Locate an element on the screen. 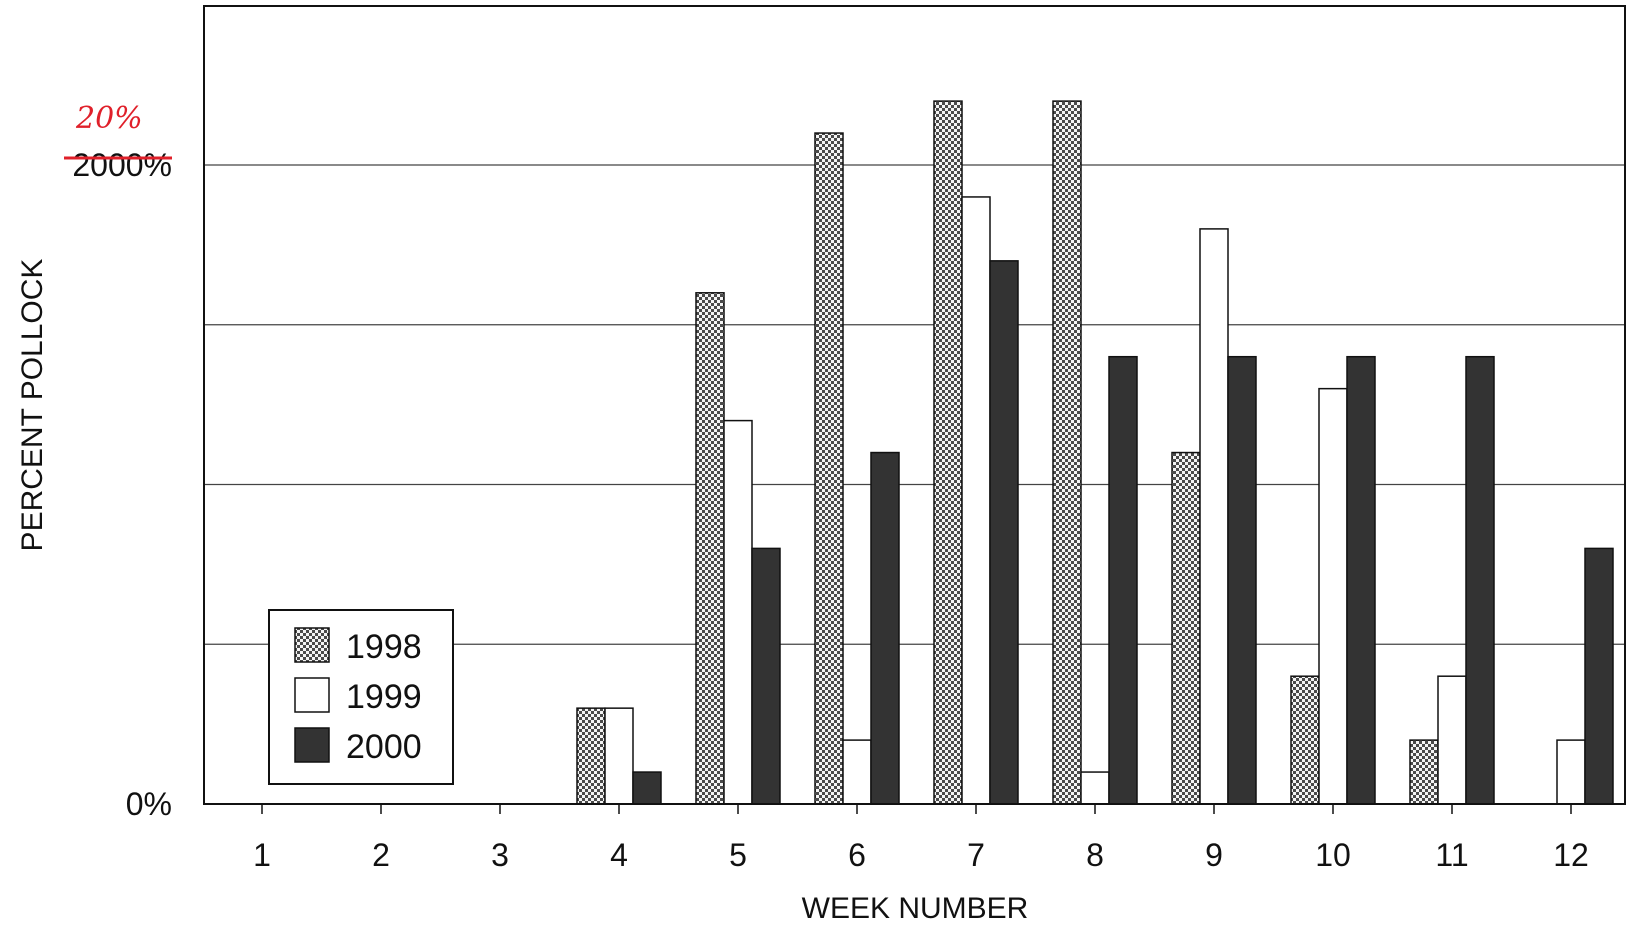 The image size is (1635, 927). x-tick-label: 3 is located at coordinates (500, 855).